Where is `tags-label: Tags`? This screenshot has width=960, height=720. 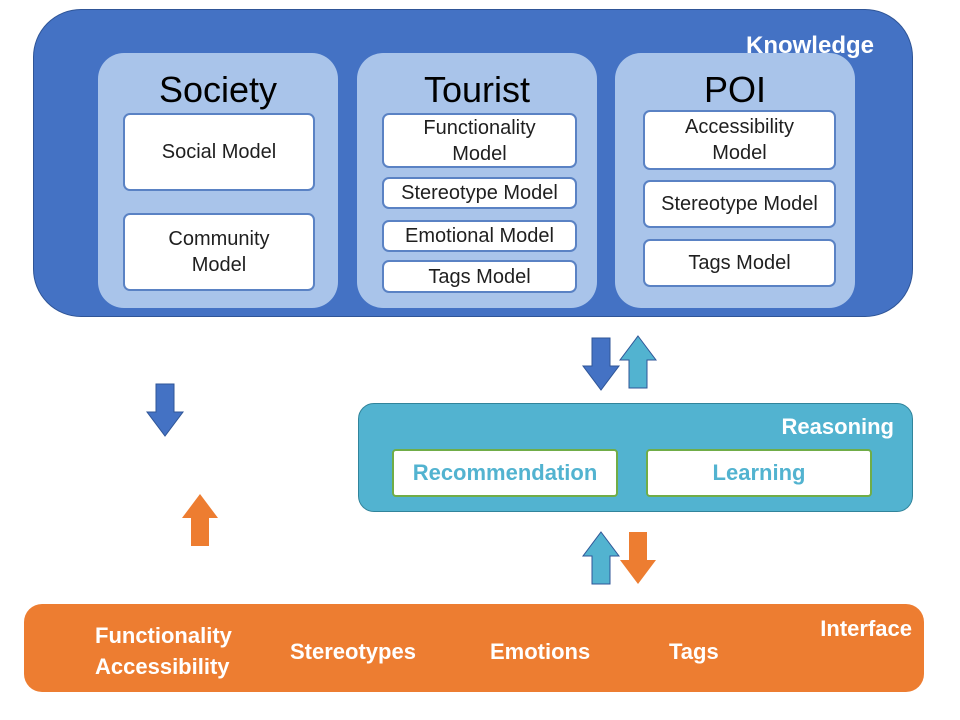
tags-label: Tags is located at coordinates (694, 651).